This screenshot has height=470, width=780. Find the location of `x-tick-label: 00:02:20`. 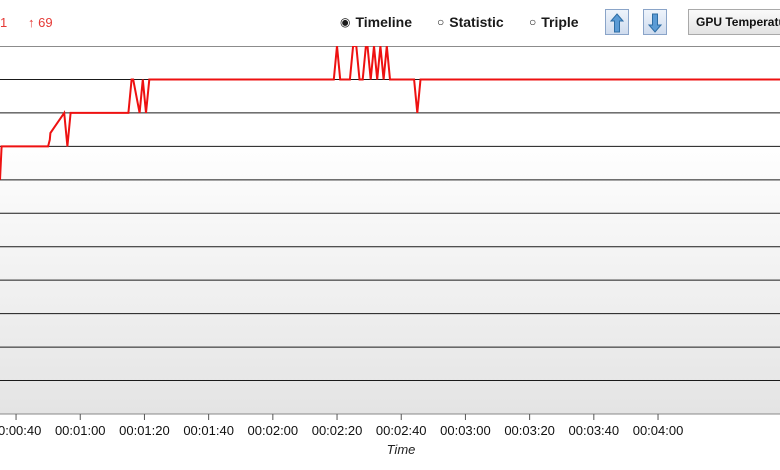

x-tick-label: 00:02:20 is located at coordinates (337, 430).